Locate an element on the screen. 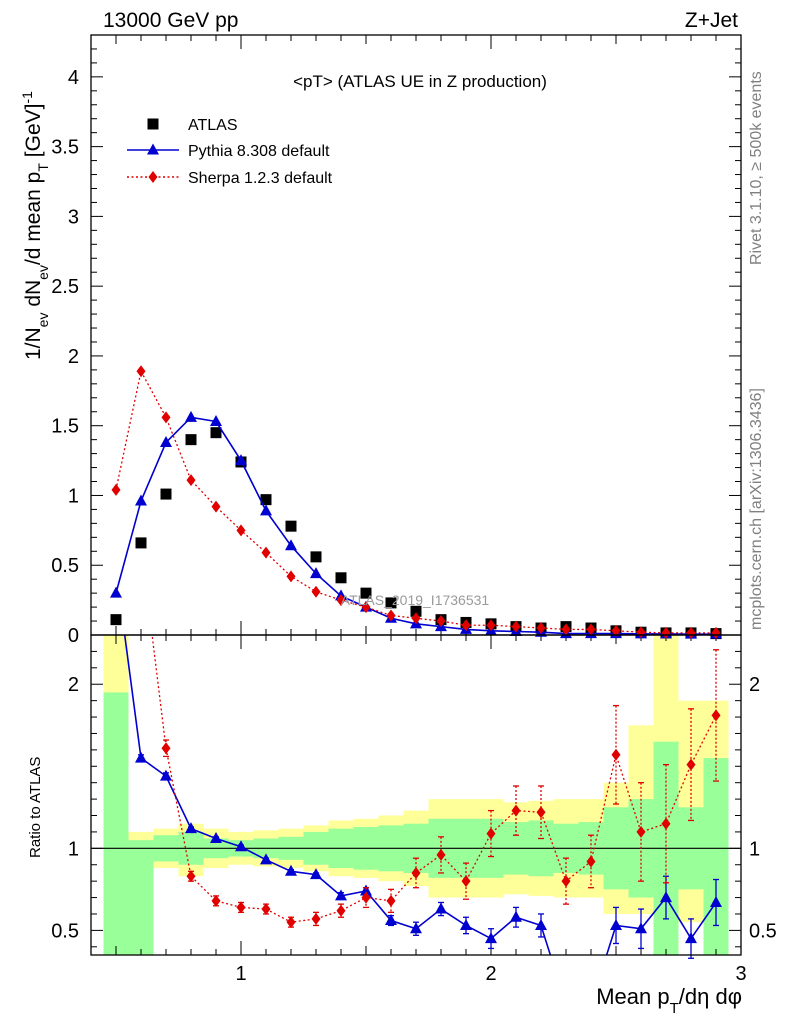  ratio-y-tick-label-left: 0.5 is located at coordinates (65, 931).